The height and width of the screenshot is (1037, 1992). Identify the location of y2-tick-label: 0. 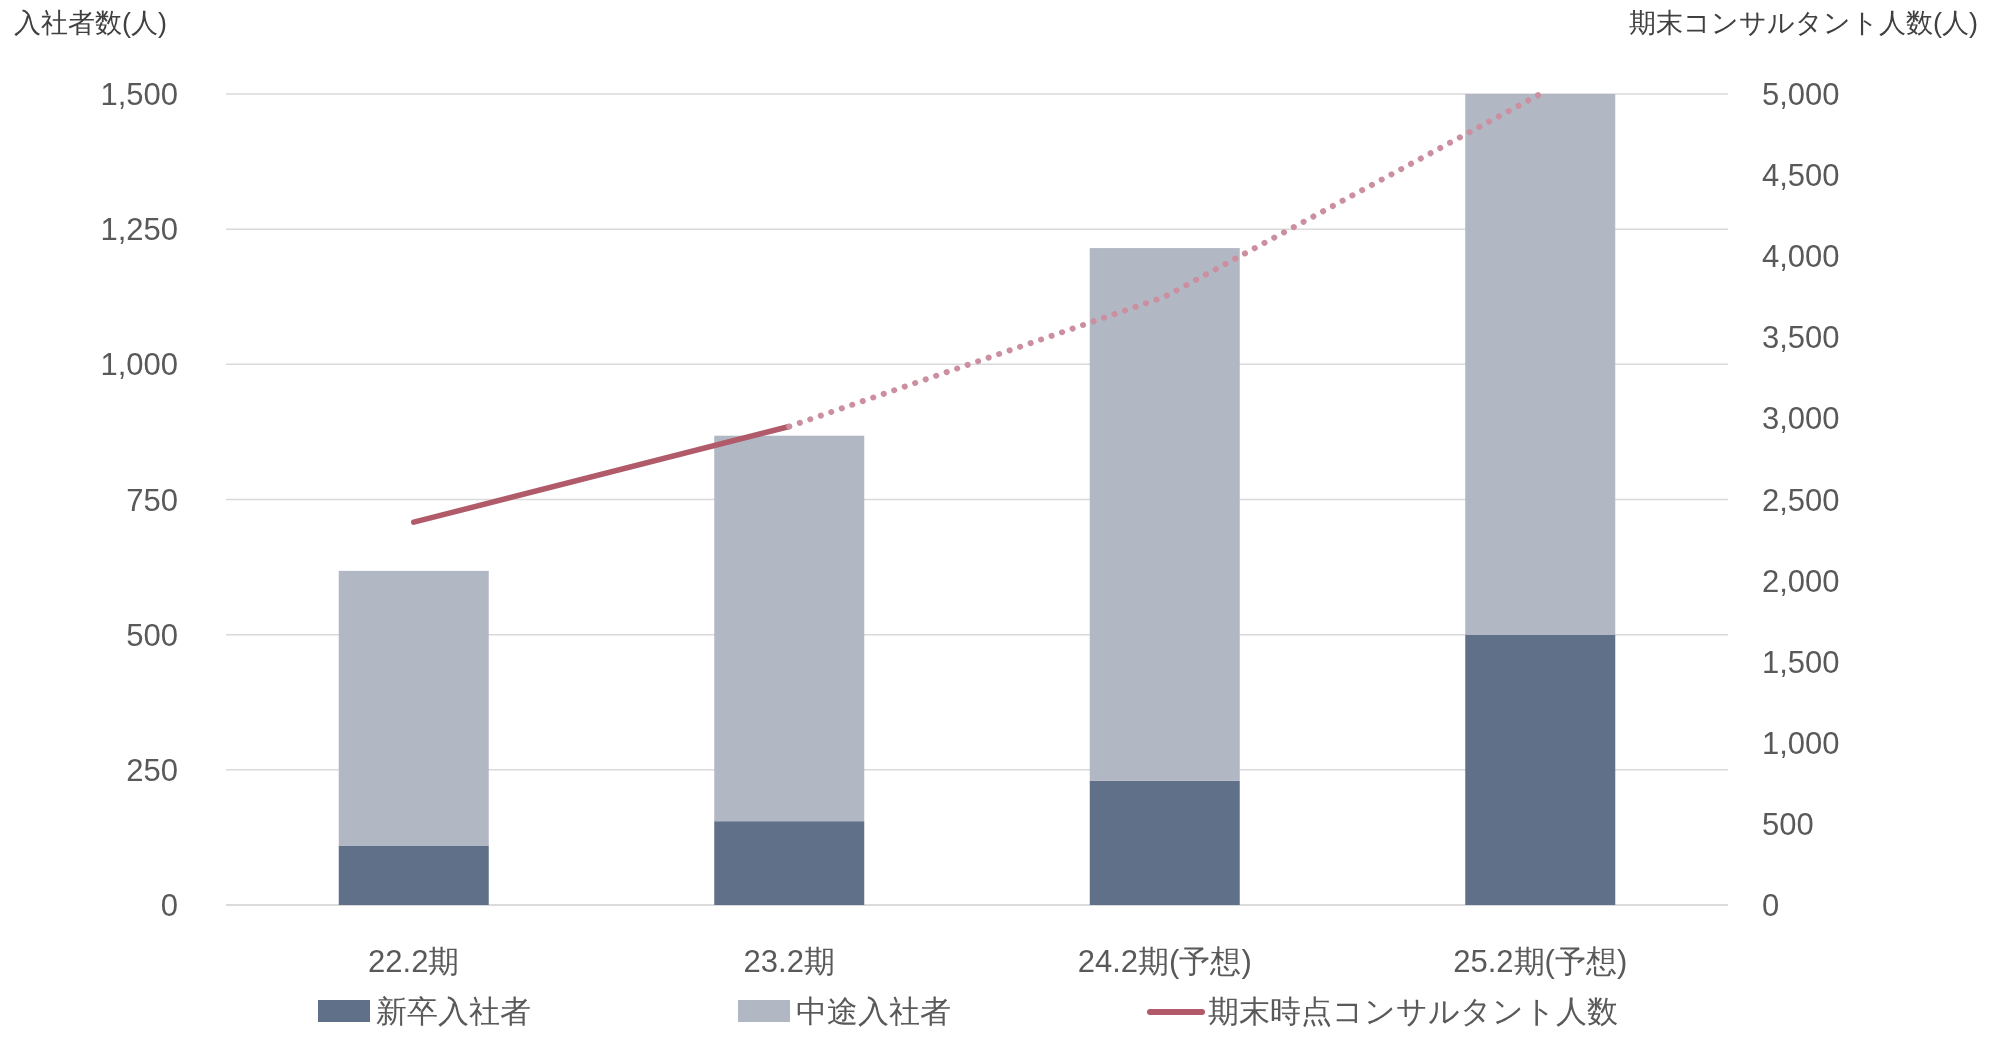
(1771, 905).